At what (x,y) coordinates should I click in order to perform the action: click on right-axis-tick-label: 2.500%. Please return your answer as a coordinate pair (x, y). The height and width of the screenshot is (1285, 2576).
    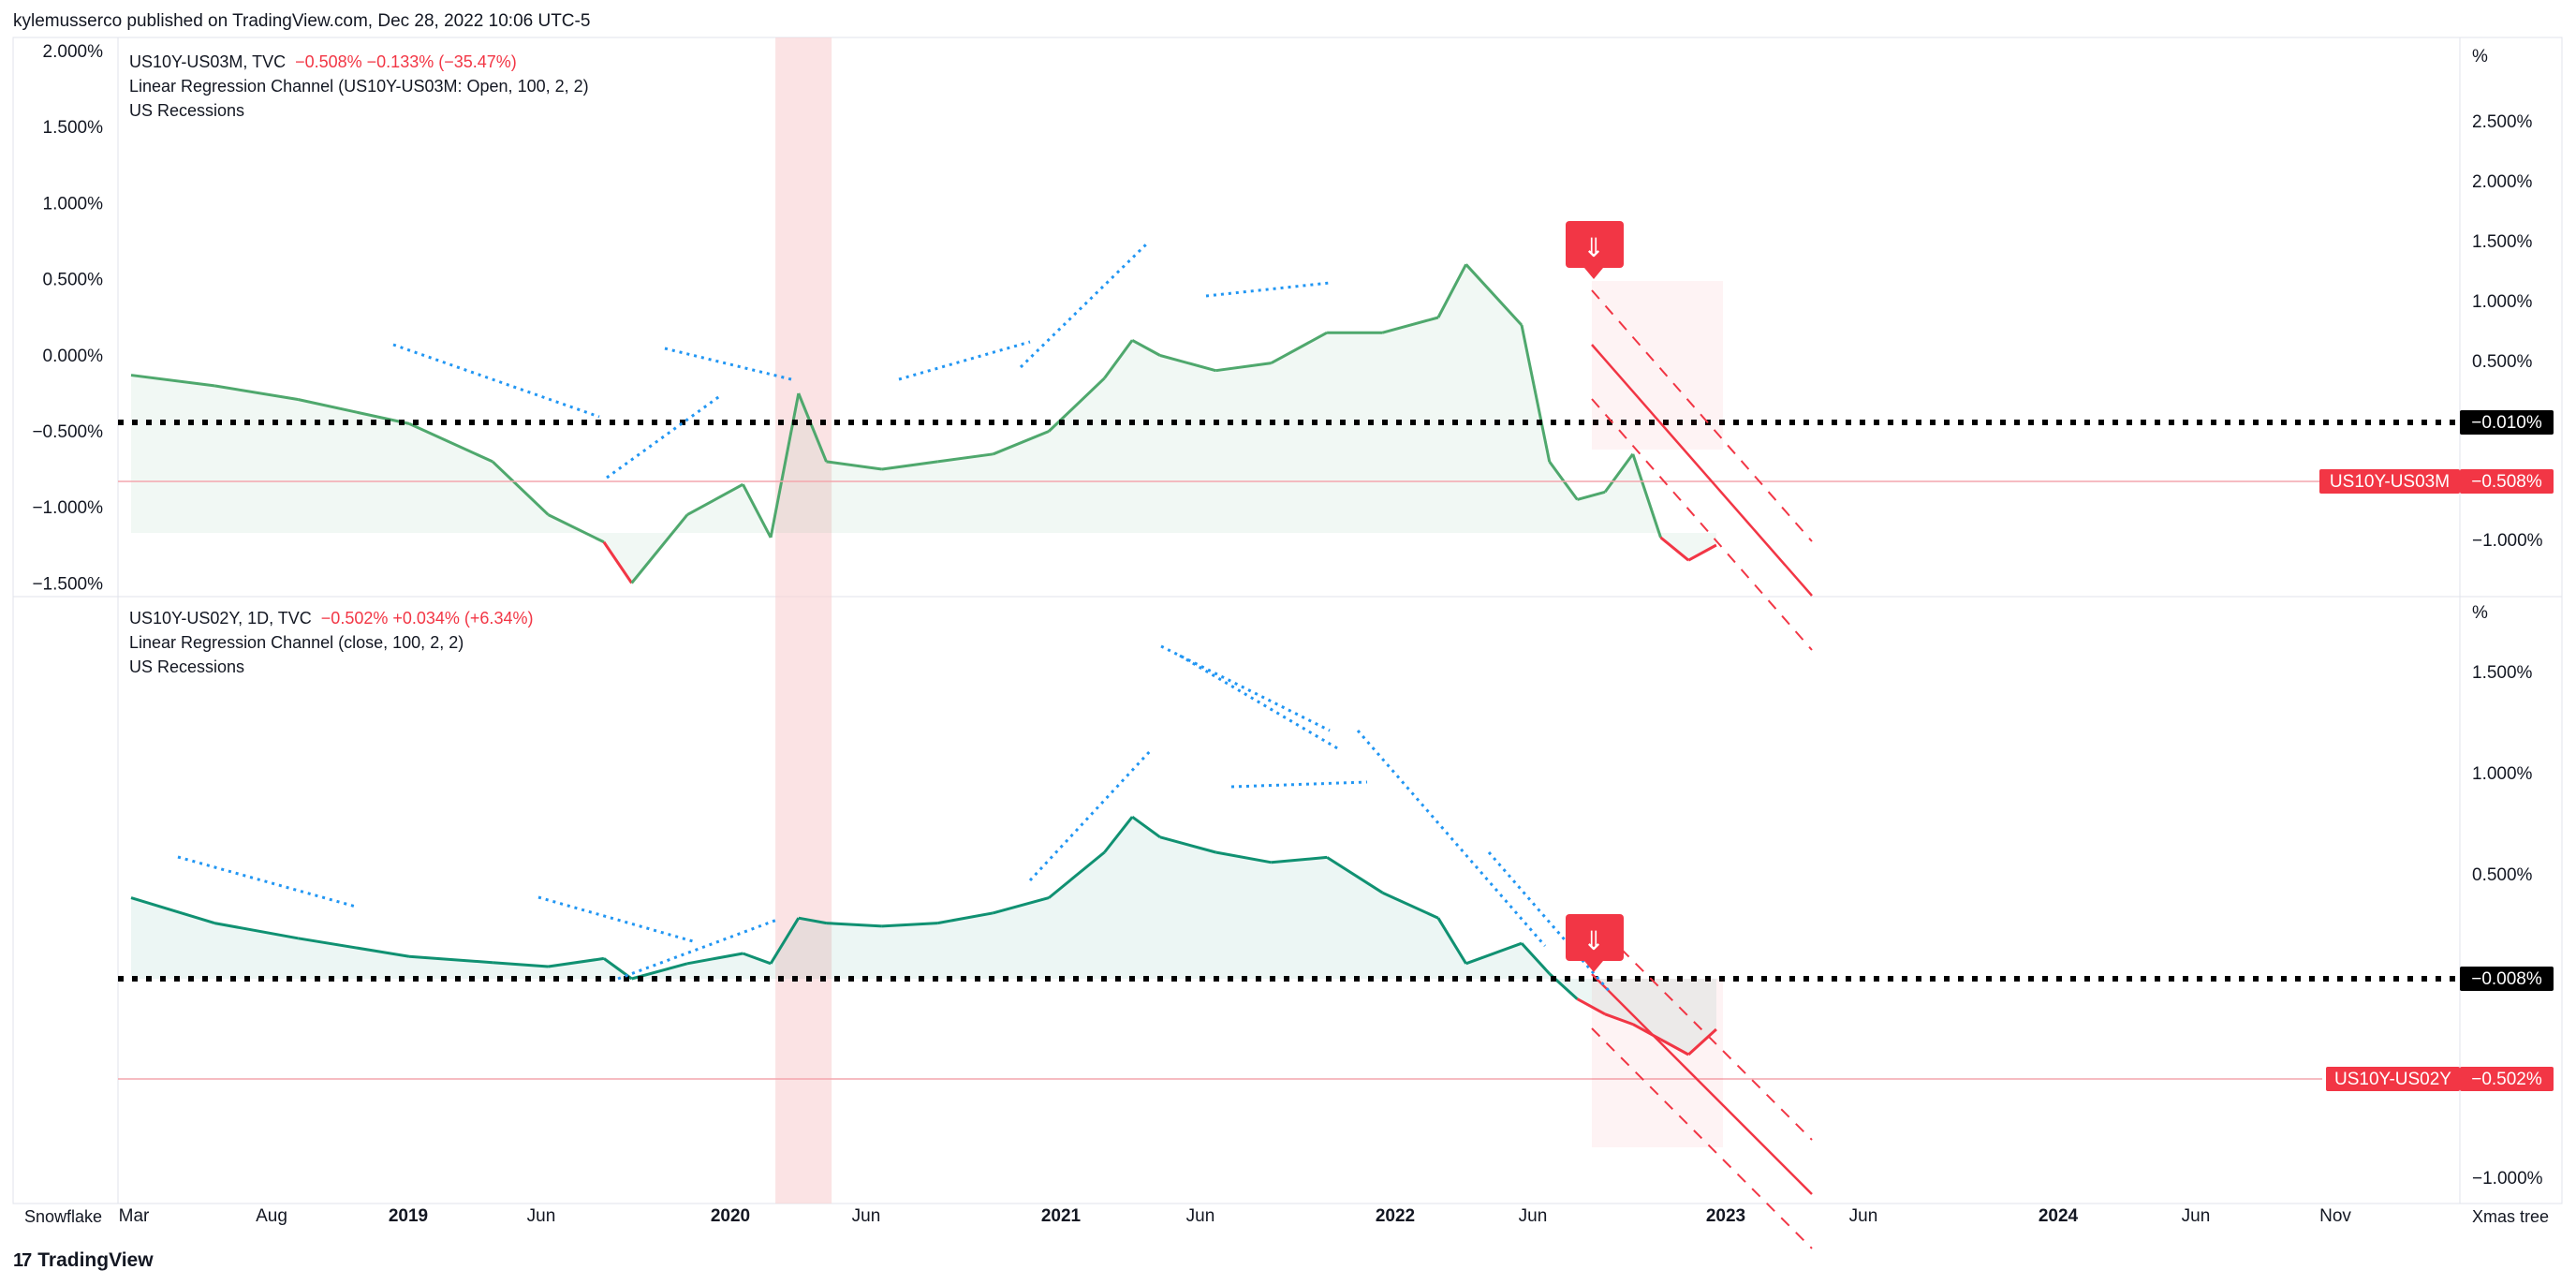
    Looking at the image, I should click on (2502, 122).